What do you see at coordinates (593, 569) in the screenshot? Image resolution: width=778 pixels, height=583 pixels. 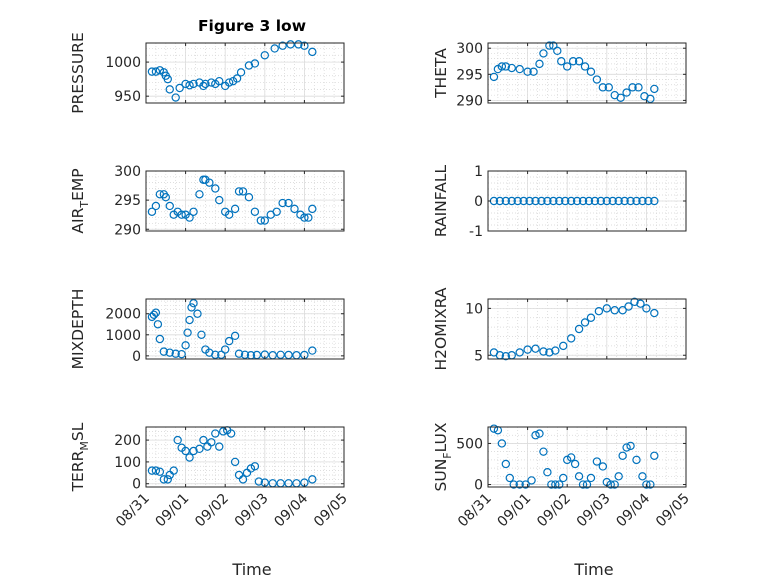 I see `x-axis-label-right: Time` at bounding box center [593, 569].